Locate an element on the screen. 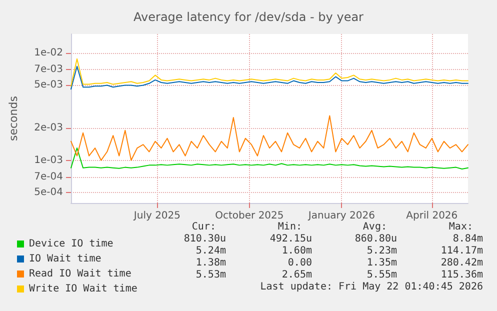 The width and height of the screenshot is (497, 311). text: Cur: is located at coordinates (204, 227).